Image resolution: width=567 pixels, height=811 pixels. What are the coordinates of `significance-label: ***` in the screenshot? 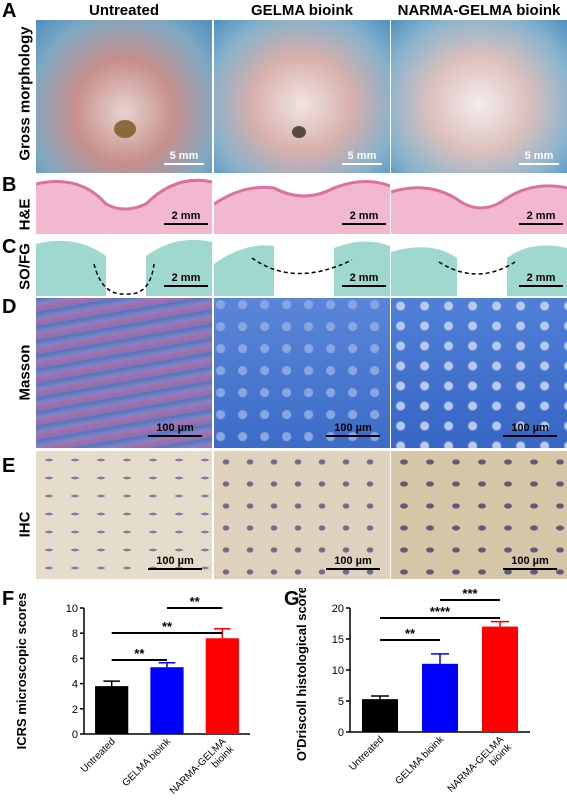 It's located at (470, 594).